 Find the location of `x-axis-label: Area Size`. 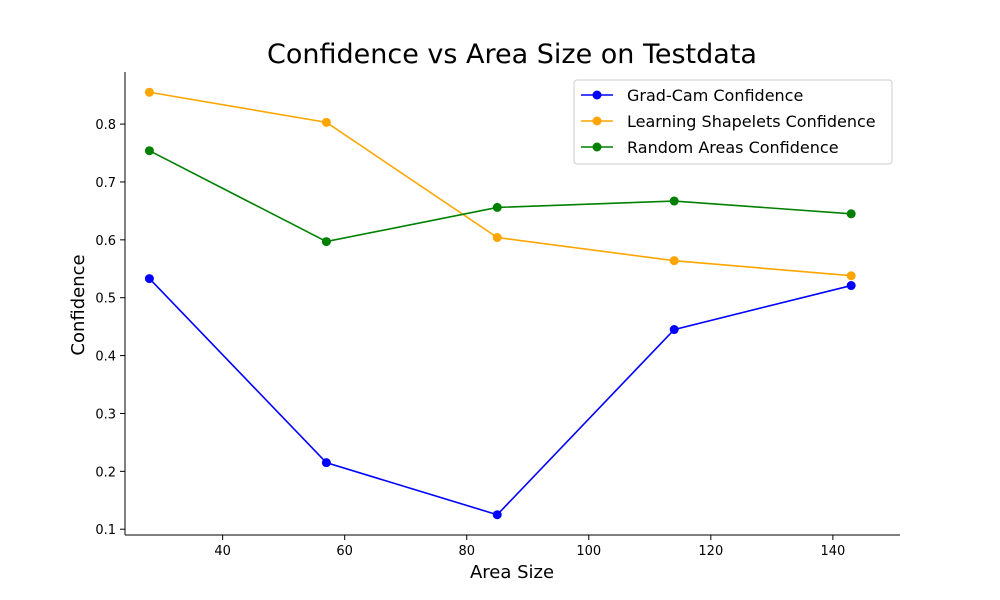

x-axis-label: Area Size is located at coordinates (512, 572).